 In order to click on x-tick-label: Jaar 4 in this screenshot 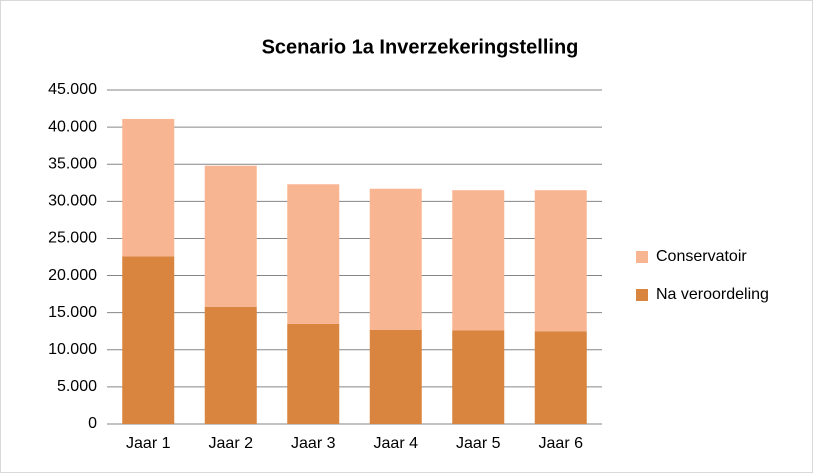, I will do `click(396, 443)`.